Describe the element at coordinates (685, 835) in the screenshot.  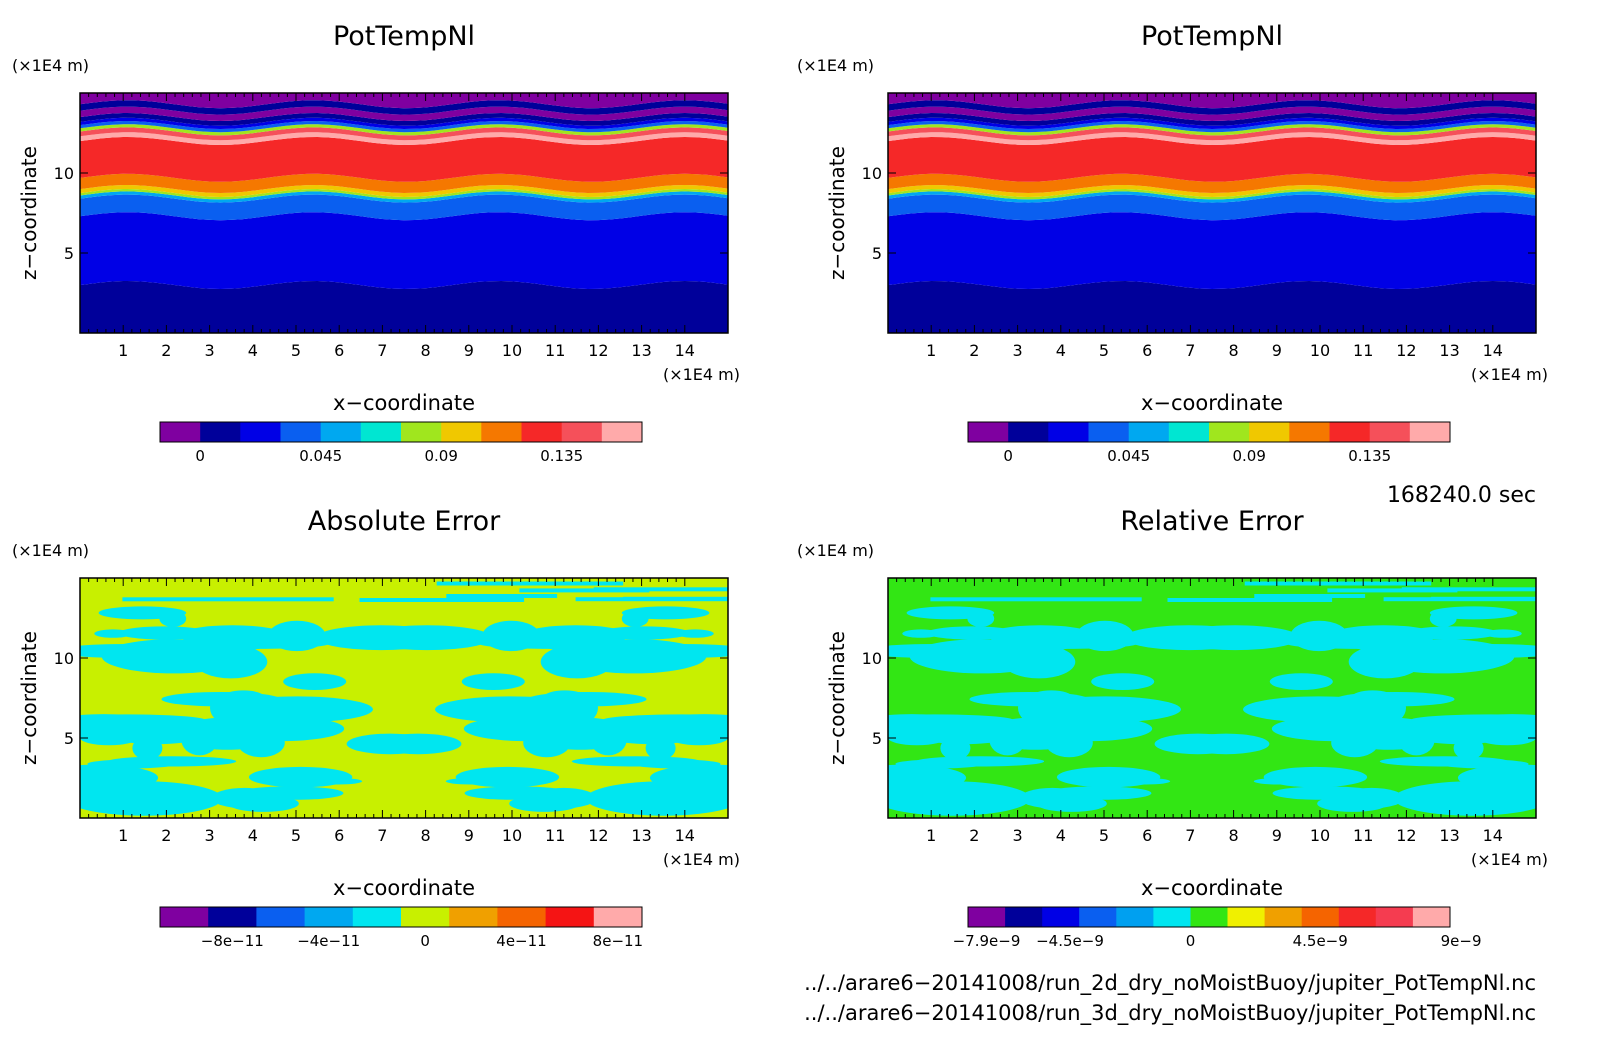
I see `x-tick-label: 14` at that location.